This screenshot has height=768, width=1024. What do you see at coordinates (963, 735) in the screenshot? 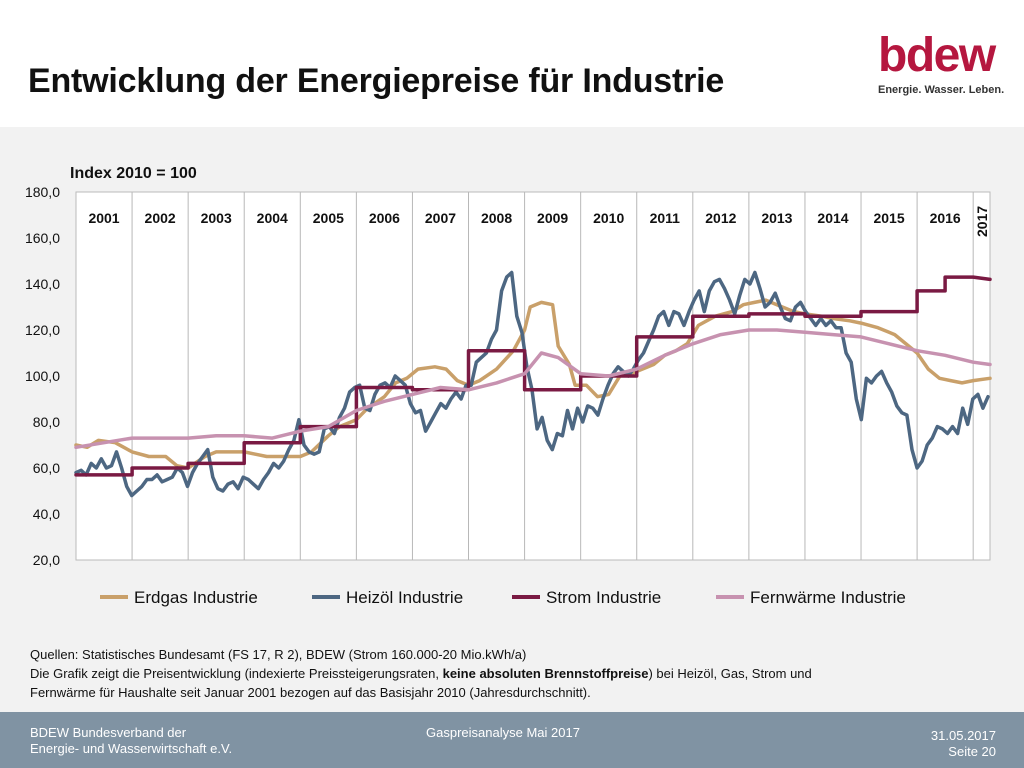
I see `footer-date: 31.05.2017` at bounding box center [963, 735].